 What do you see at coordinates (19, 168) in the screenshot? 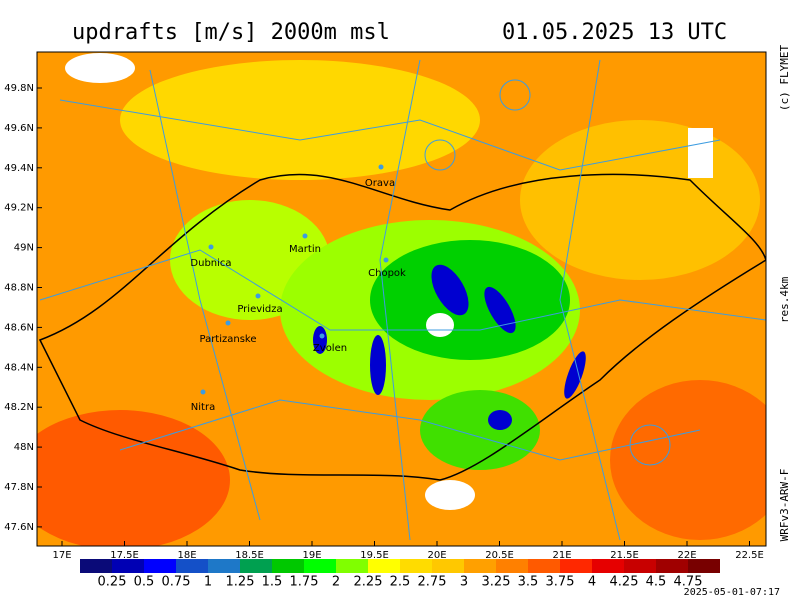
I see `lat-tick-label: 49.4N` at bounding box center [19, 168].